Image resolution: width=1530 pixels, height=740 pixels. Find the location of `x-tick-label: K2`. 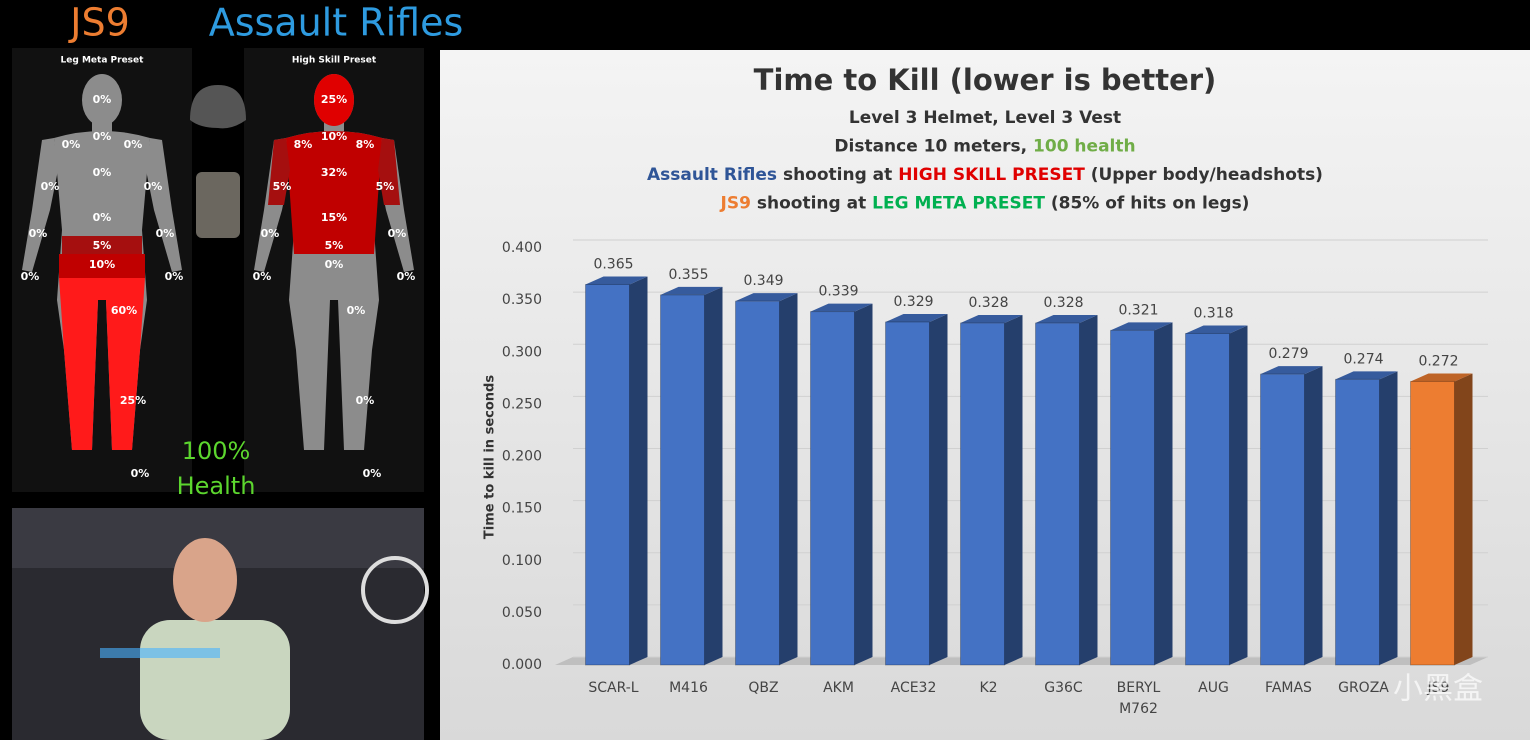

x-tick-label: K2 is located at coordinates (988, 688).